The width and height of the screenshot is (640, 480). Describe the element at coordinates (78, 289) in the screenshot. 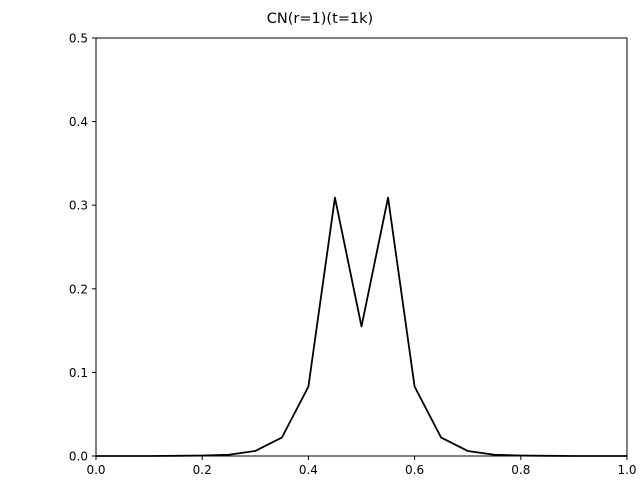

I see `y-tick-label: 0.2` at that location.